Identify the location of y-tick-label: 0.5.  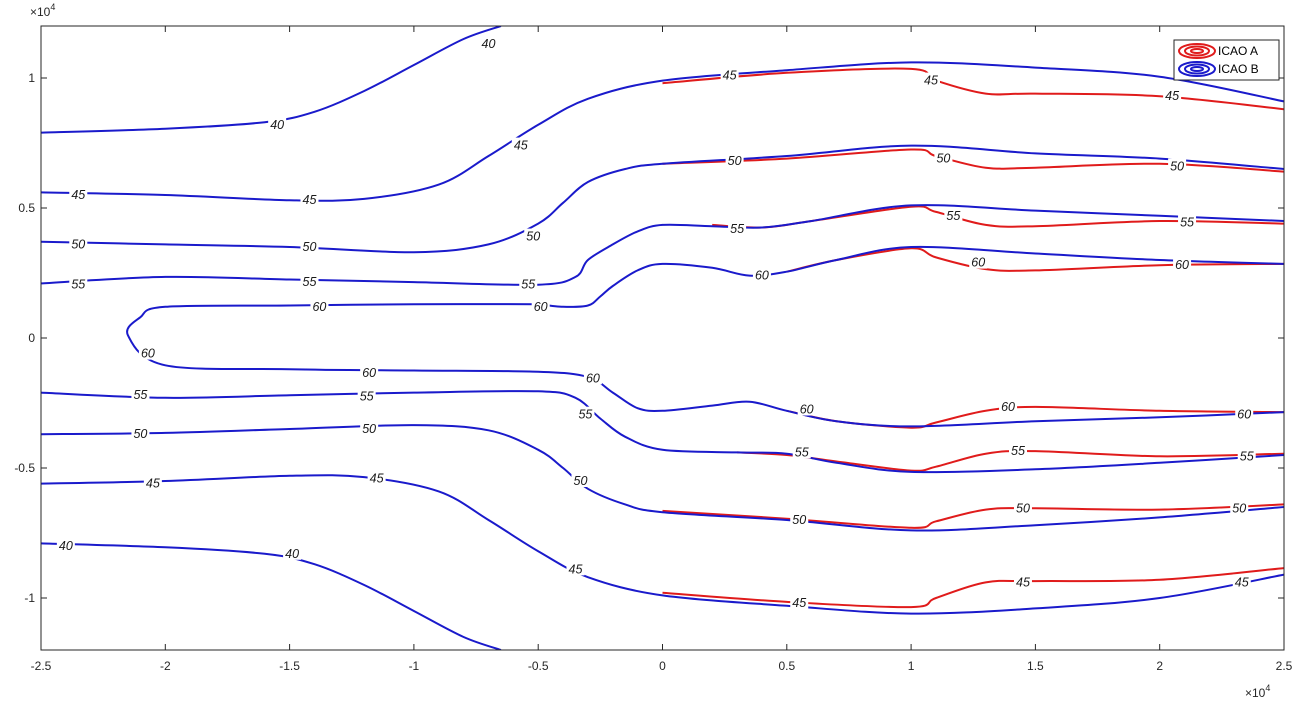
(26, 208).